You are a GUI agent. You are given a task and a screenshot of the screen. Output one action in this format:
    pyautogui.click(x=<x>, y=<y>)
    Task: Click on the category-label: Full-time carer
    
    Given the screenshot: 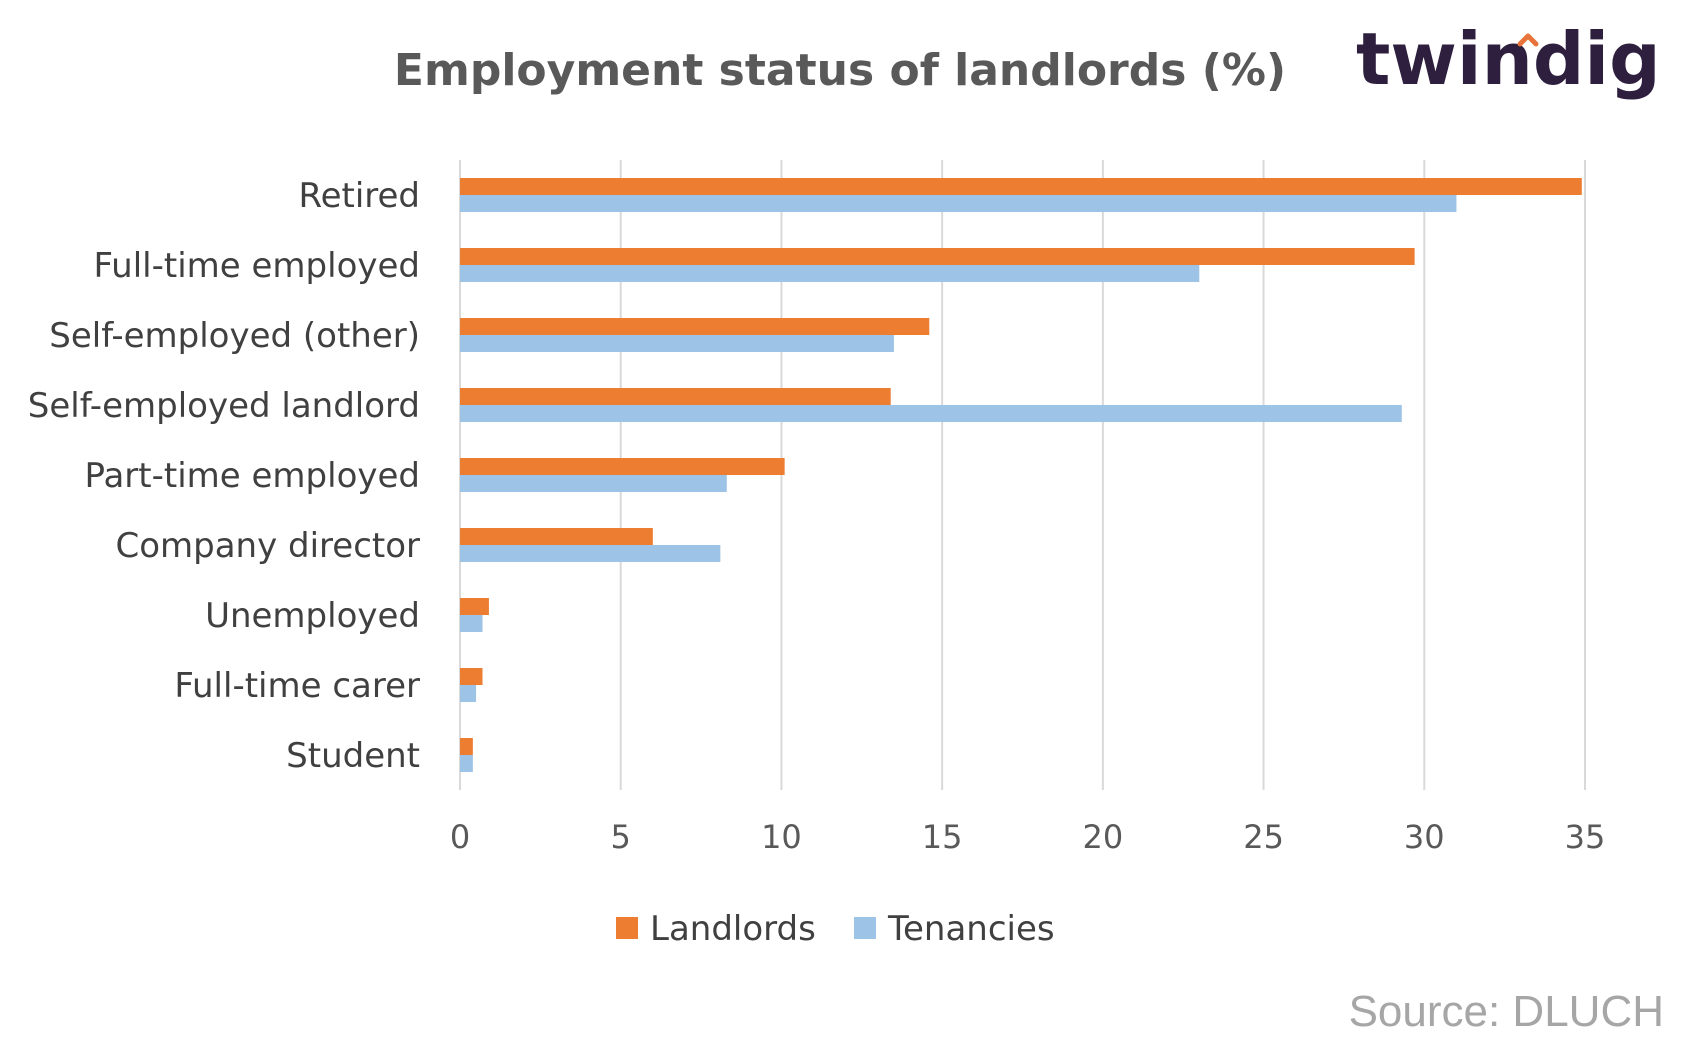 What is the action you would take?
    pyautogui.click(x=297, y=686)
    